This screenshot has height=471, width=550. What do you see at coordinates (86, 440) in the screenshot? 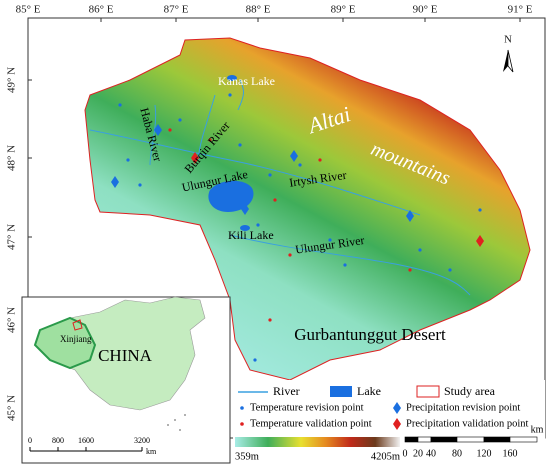
I see `scale-label: 1600` at bounding box center [86, 440].